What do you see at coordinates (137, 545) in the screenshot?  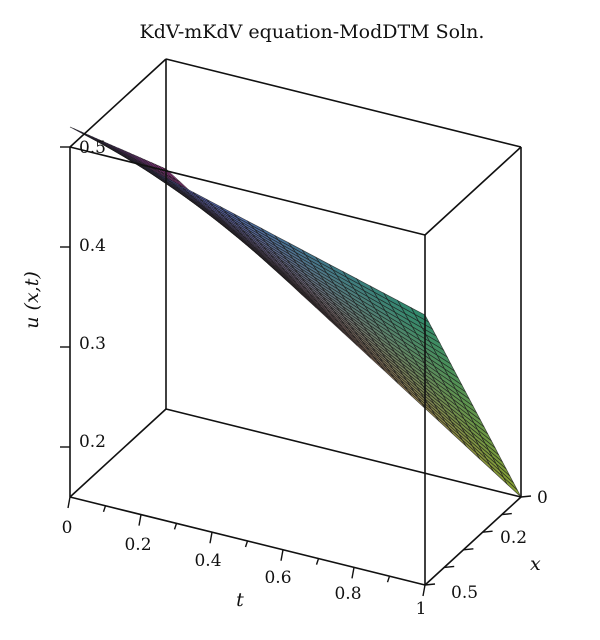 I see `t-tick-label: 0.2` at bounding box center [137, 545].